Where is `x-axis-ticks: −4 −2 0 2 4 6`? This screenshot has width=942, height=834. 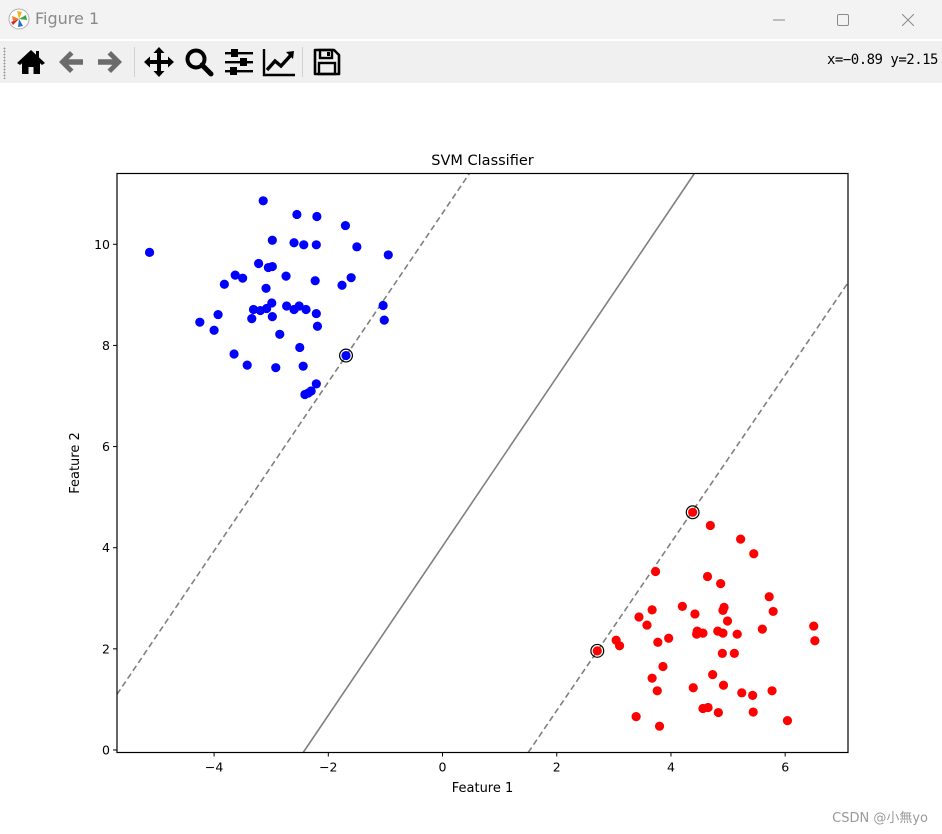 x-axis-ticks: −4 −2 0 2 4 6 is located at coordinates (497, 763).